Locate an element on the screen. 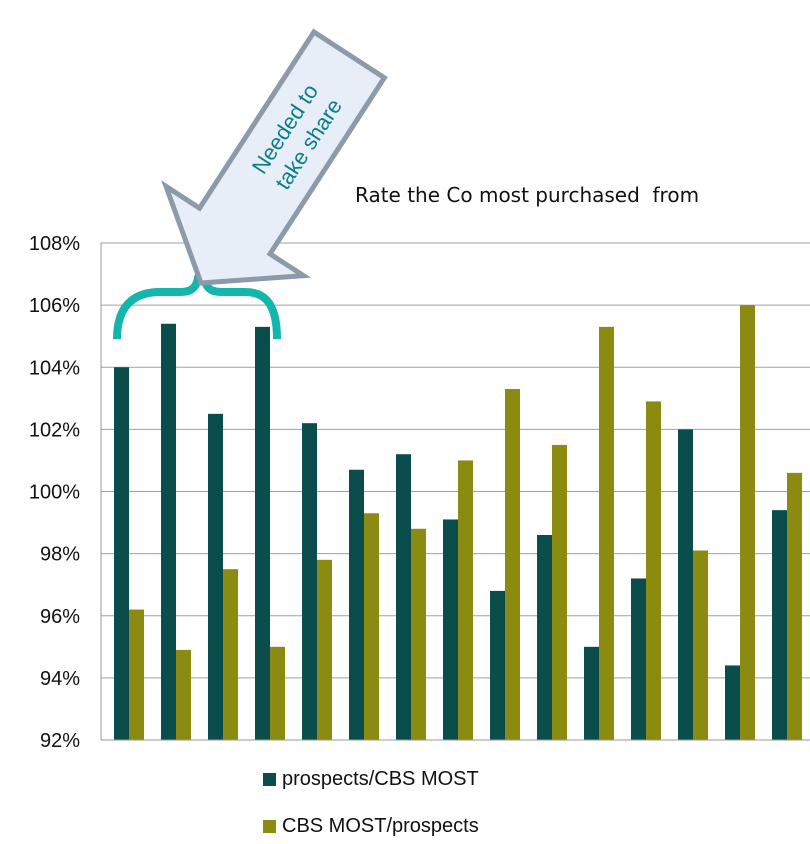 The width and height of the screenshot is (810, 844). legend-label: prospects/CBS MOST is located at coordinates (380, 779).